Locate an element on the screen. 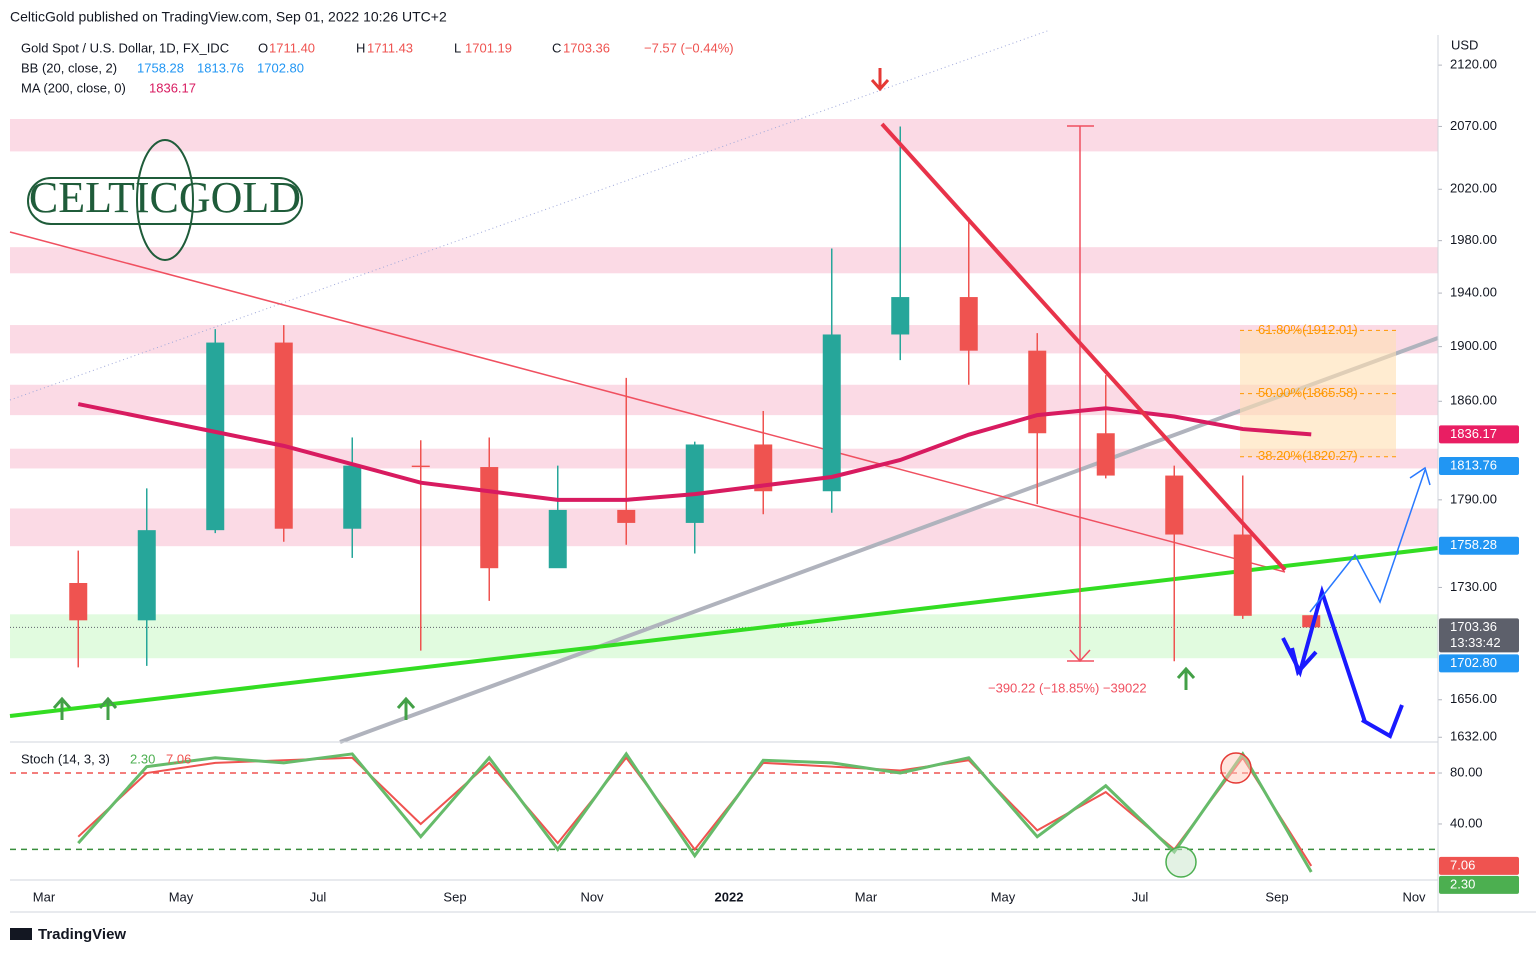 This screenshot has height=959, width=1536. bb-value: 1813.76 is located at coordinates (220, 67).